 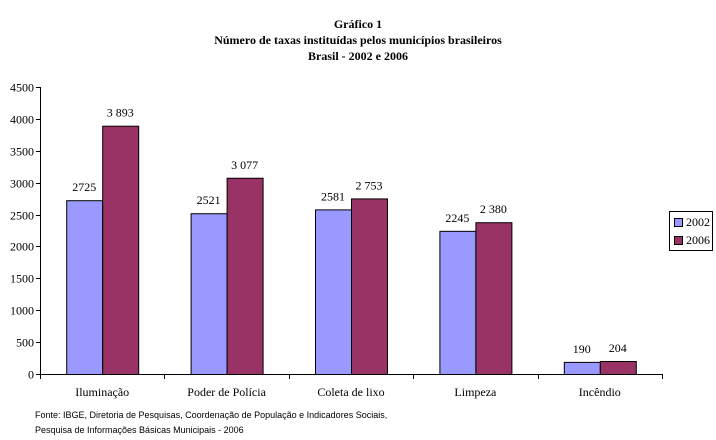 What do you see at coordinates (698, 240) in the screenshot?
I see `legend-label-2006: 2006` at bounding box center [698, 240].